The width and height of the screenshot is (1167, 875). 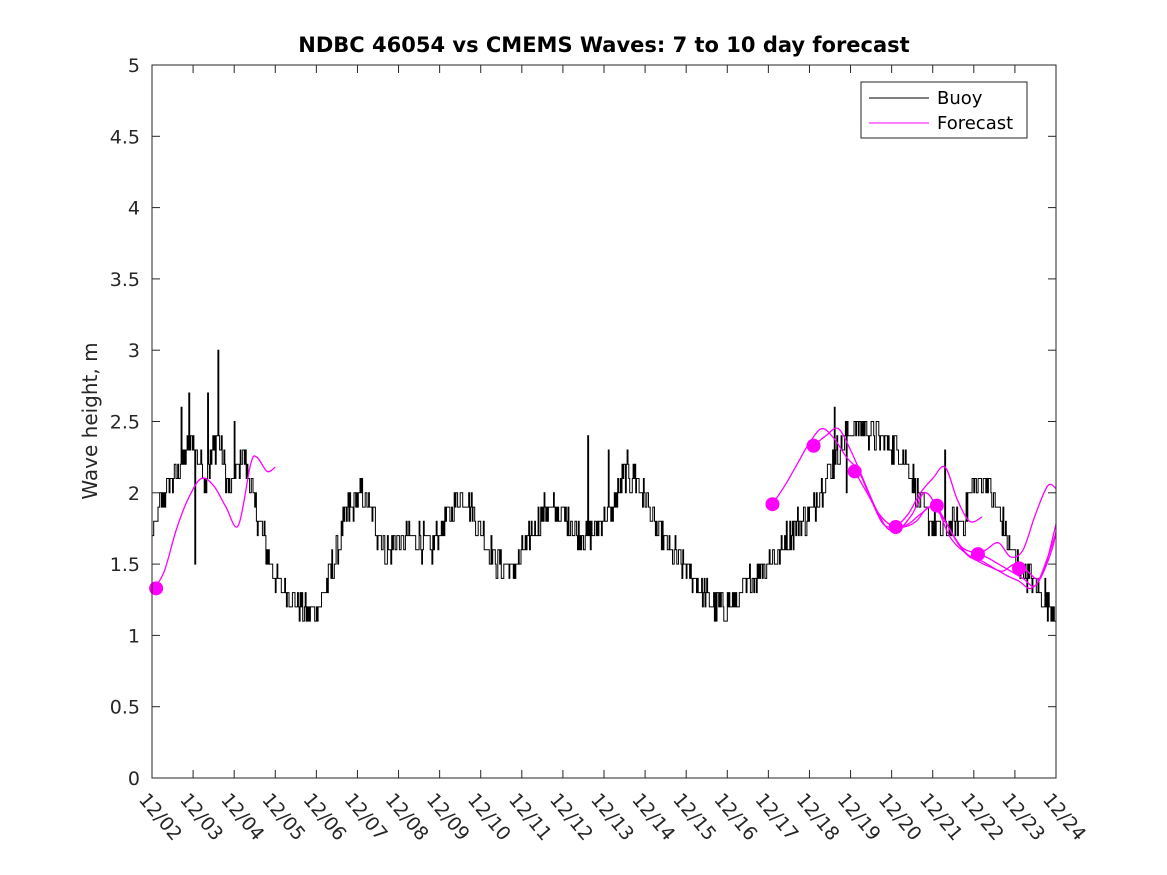 What do you see at coordinates (134, 351) in the screenshot?
I see `y-tick-label: 3` at bounding box center [134, 351].